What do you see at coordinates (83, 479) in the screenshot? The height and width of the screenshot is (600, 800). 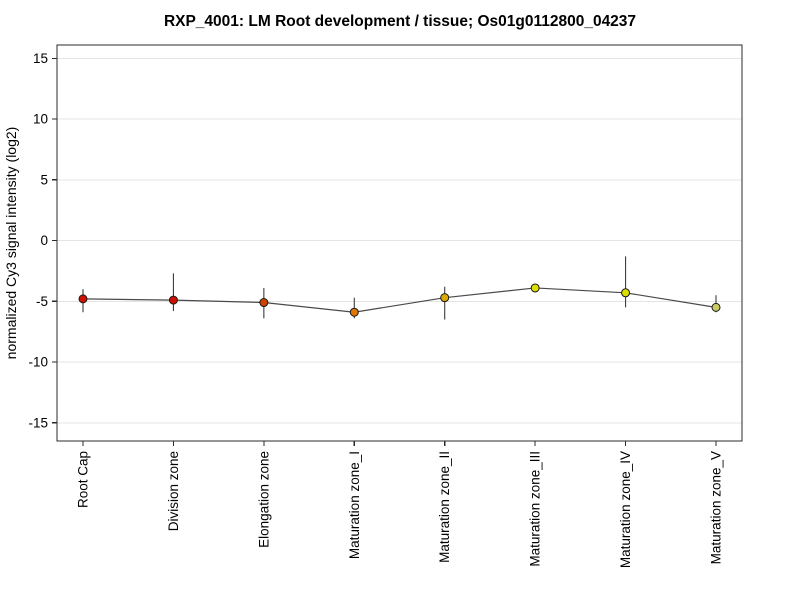 I see `x-tick-label: Root Cap` at bounding box center [83, 479].